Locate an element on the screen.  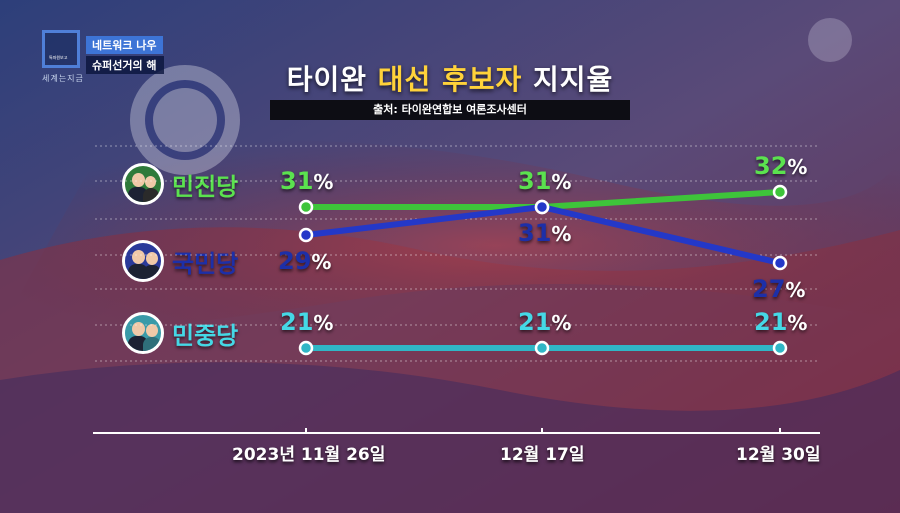
title-highlight: 대선 후보자 is located at coordinates (450, 79).